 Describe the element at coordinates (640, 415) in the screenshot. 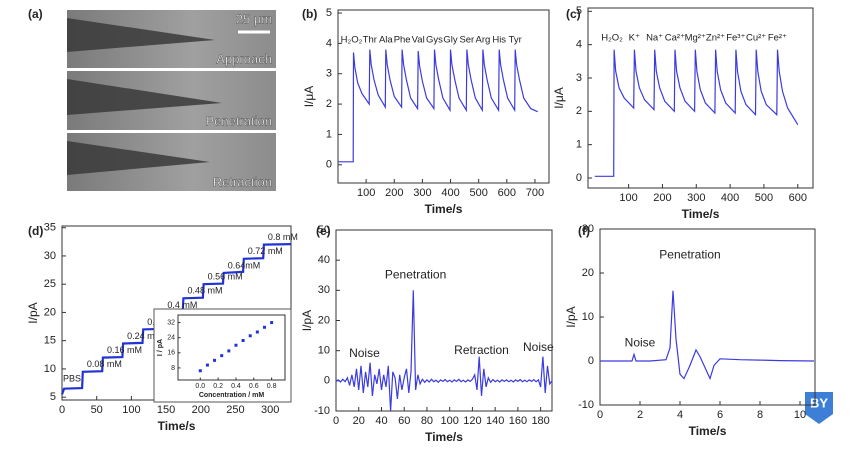

I see `x-tick-label: 2` at that location.